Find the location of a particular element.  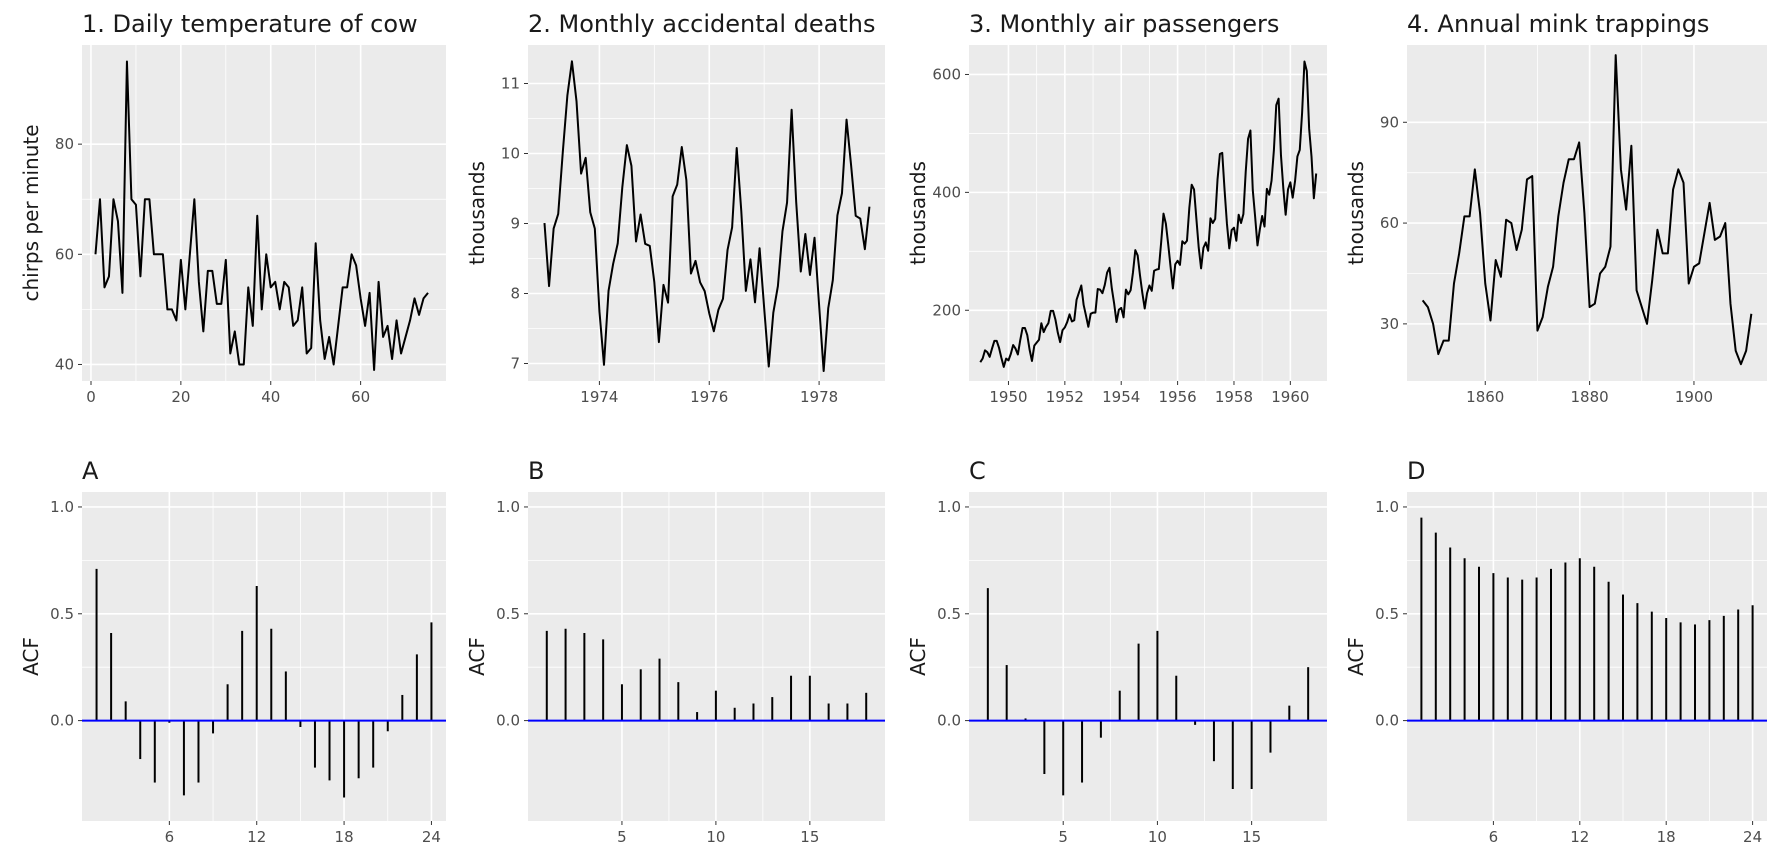

y-tick-label: 600 is located at coordinates (946, 74).